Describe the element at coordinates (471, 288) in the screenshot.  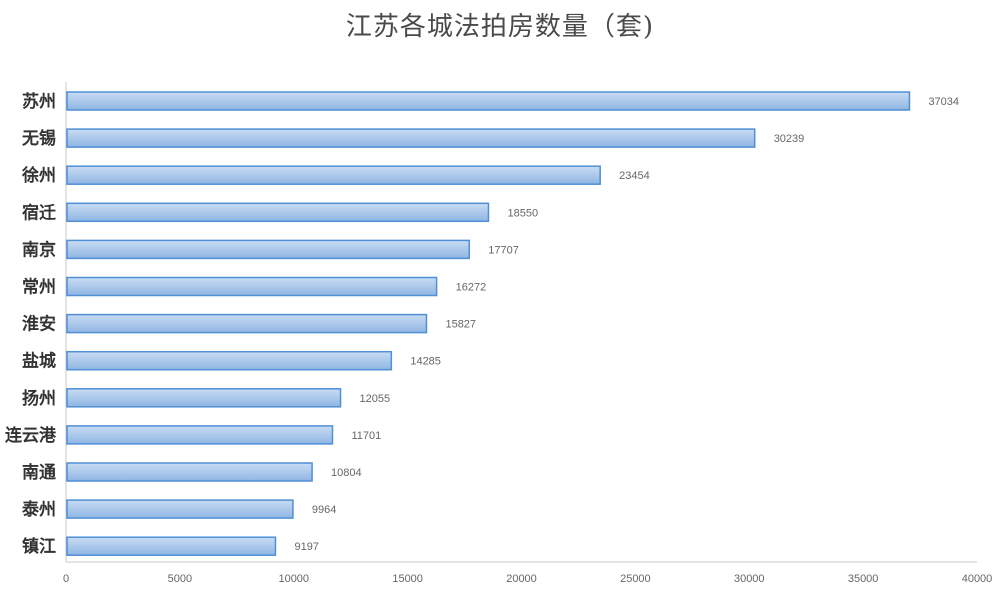
I see `value-label: 16272` at that location.